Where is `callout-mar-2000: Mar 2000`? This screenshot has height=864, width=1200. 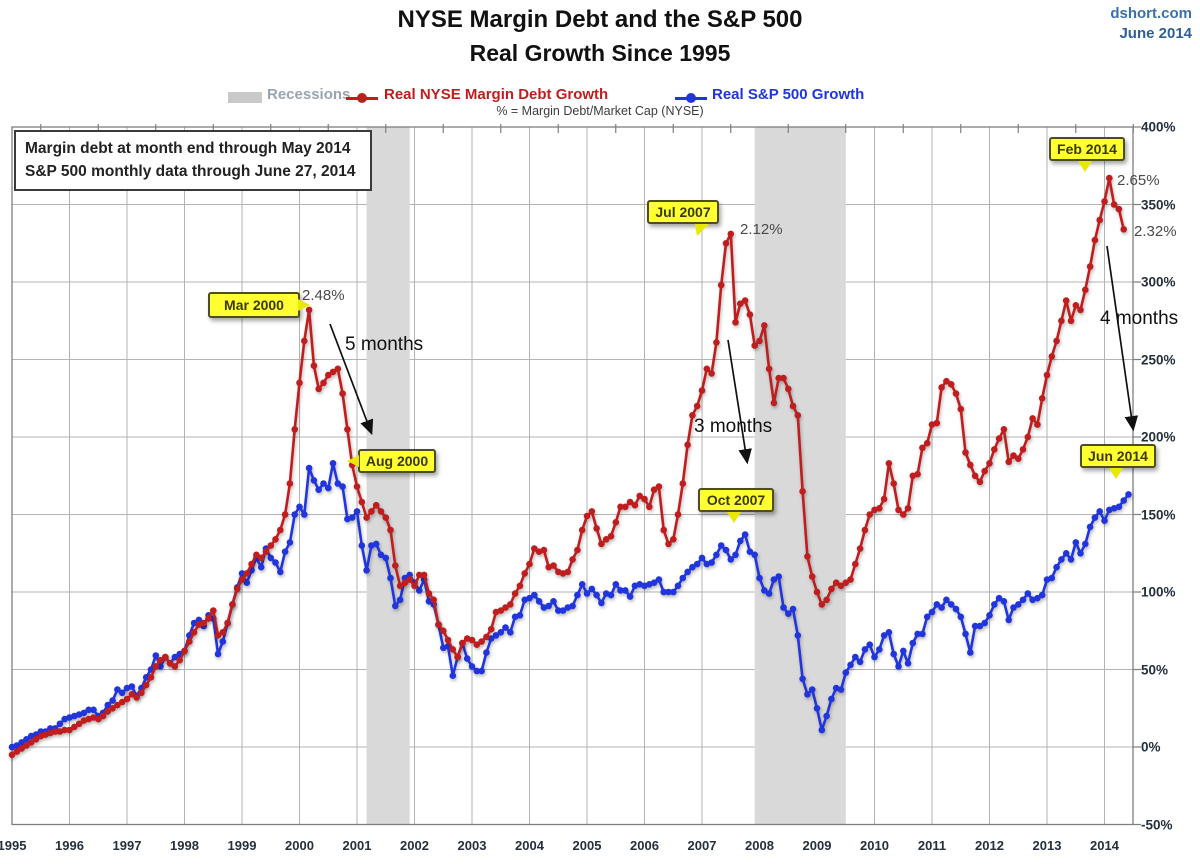
callout-mar-2000: Mar 2000 is located at coordinates (254, 305).